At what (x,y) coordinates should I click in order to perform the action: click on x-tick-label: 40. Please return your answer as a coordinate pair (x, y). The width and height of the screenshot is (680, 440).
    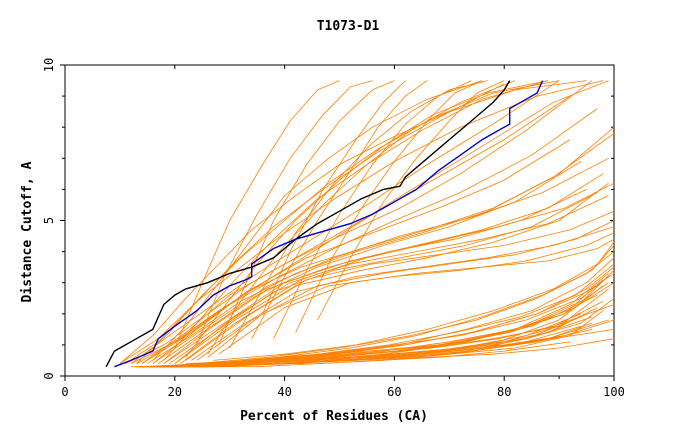
    Looking at the image, I should click on (284, 392).